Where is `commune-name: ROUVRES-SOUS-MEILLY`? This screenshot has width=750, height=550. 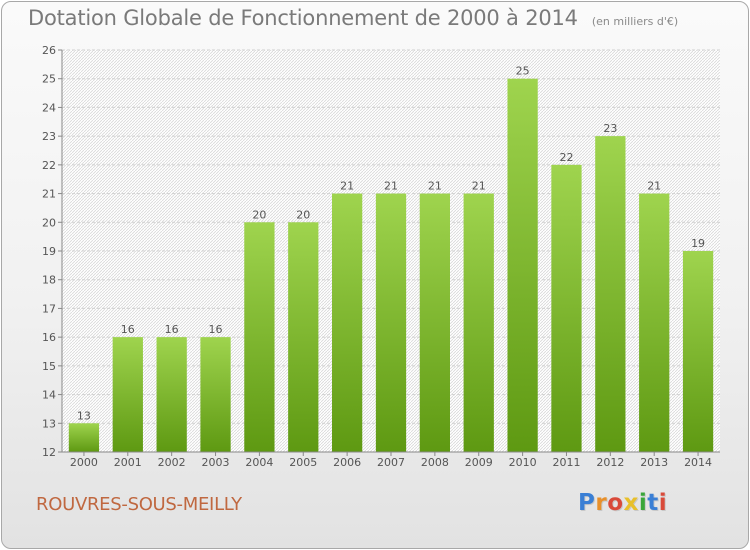 commune-name: ROUVRES-SOUS-MEILLY is located at coordinates (139, 504).